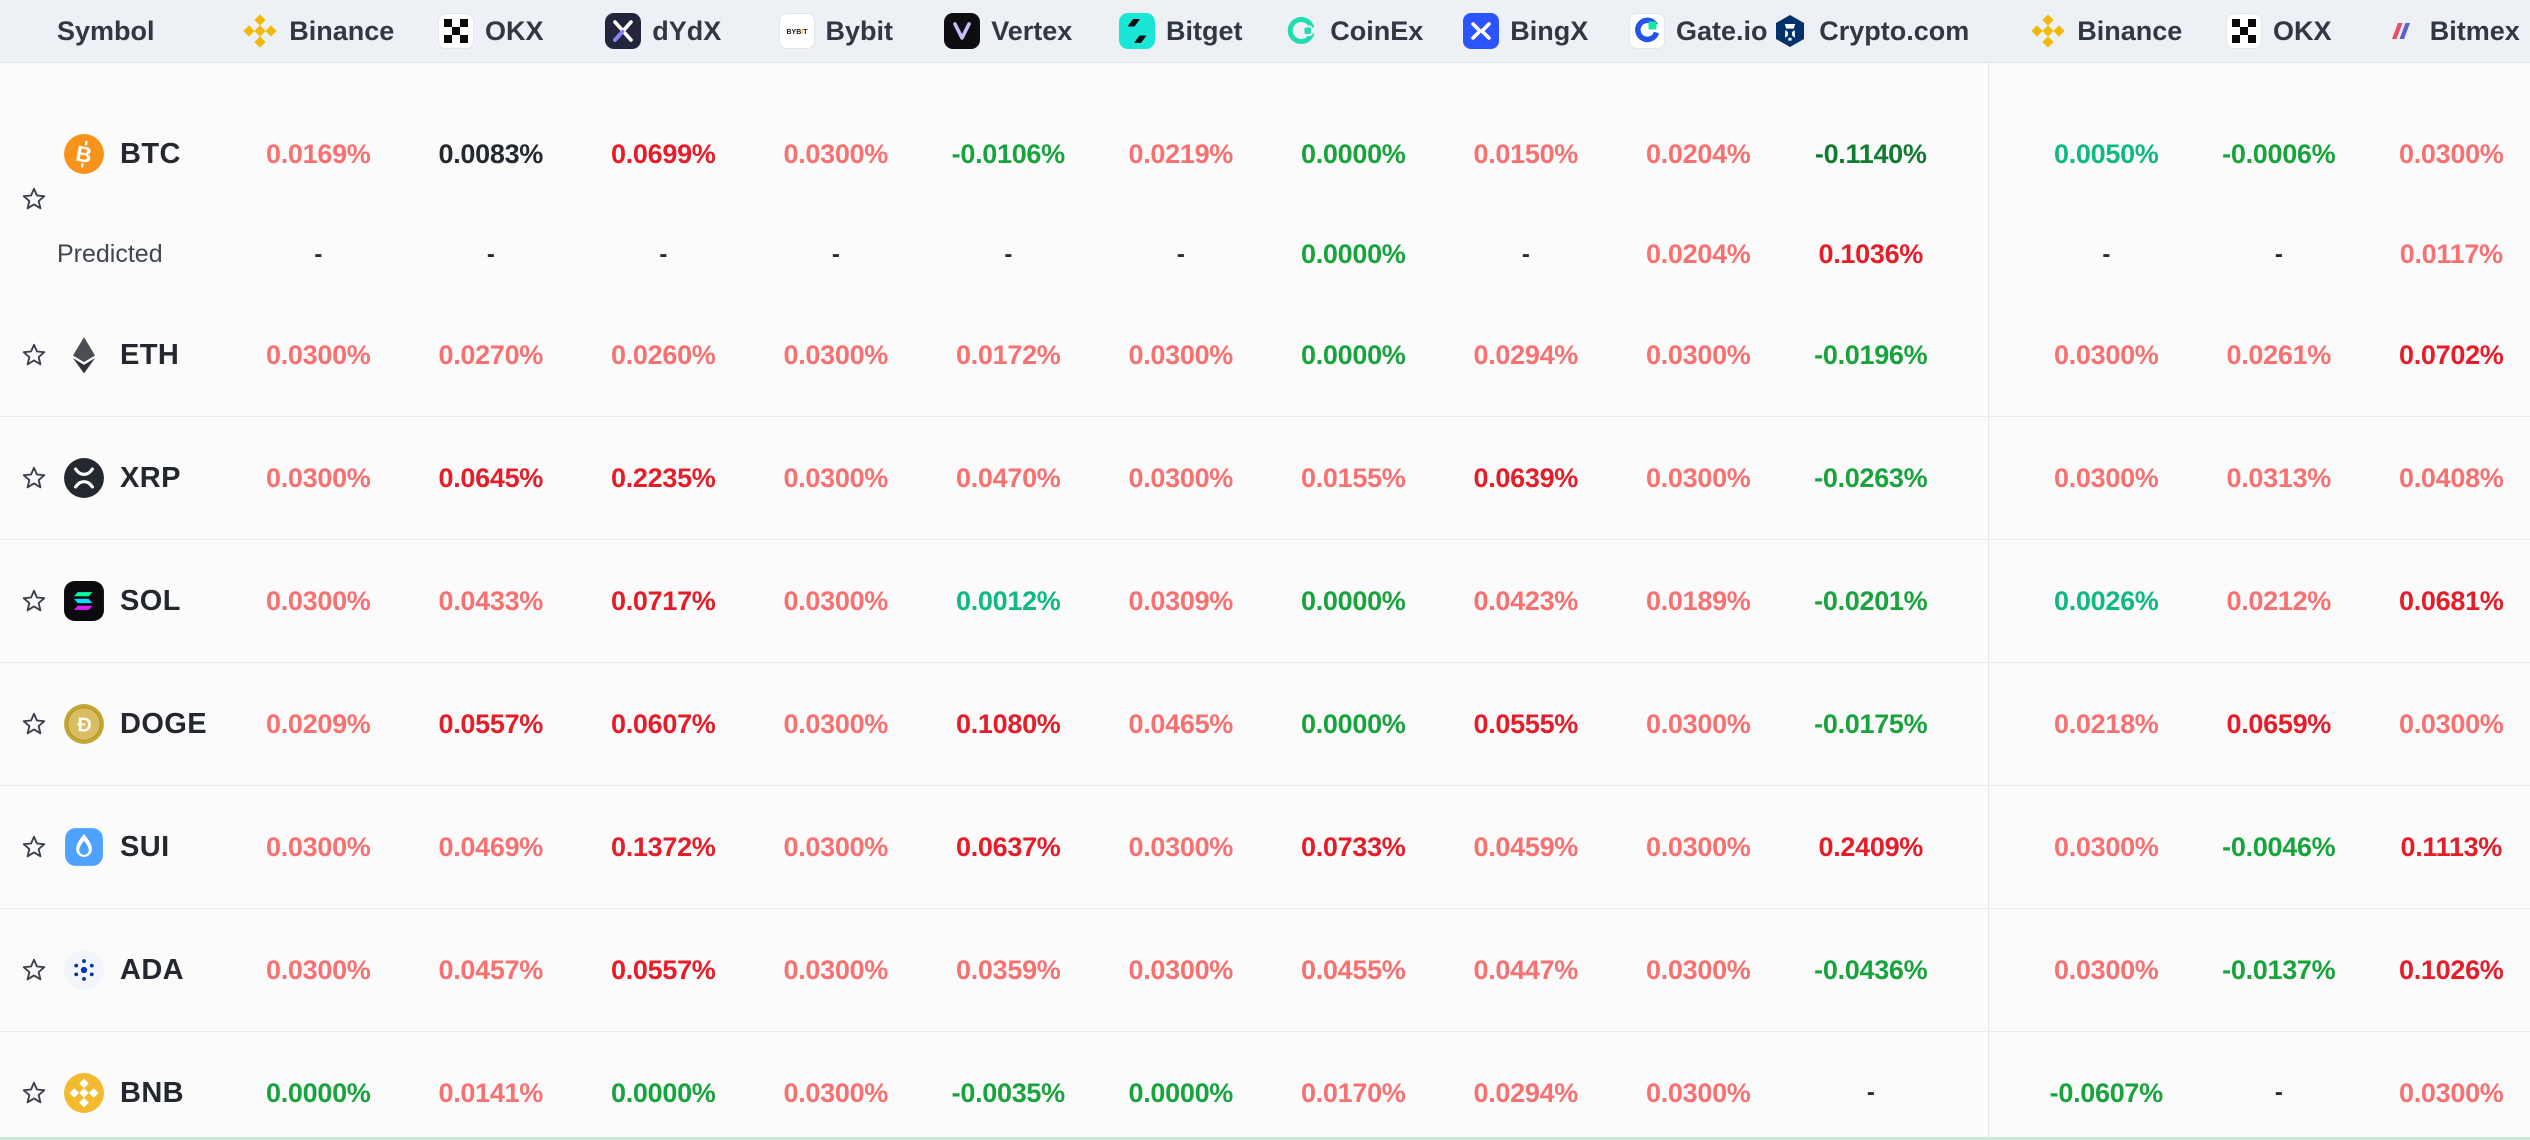  Describe the element at coordinates (1871, 723) in the screenshot. I see `rate-value: -0.0175%` at that location.